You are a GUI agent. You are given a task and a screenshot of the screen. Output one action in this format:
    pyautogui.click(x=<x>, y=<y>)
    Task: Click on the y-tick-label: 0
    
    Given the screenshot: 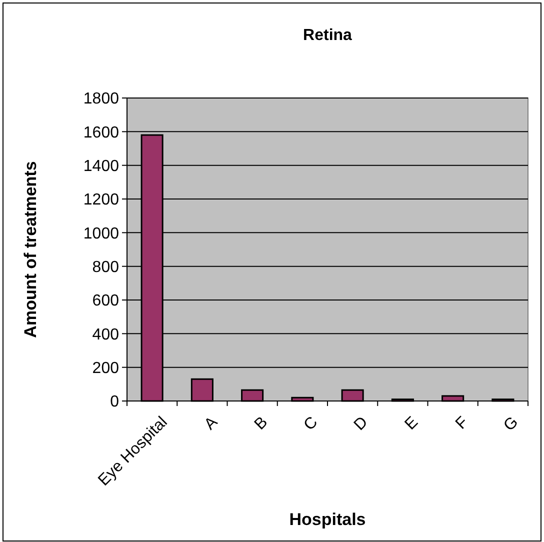 What is the action you would take?
    pyautogui.click(x=115, y=402)
    